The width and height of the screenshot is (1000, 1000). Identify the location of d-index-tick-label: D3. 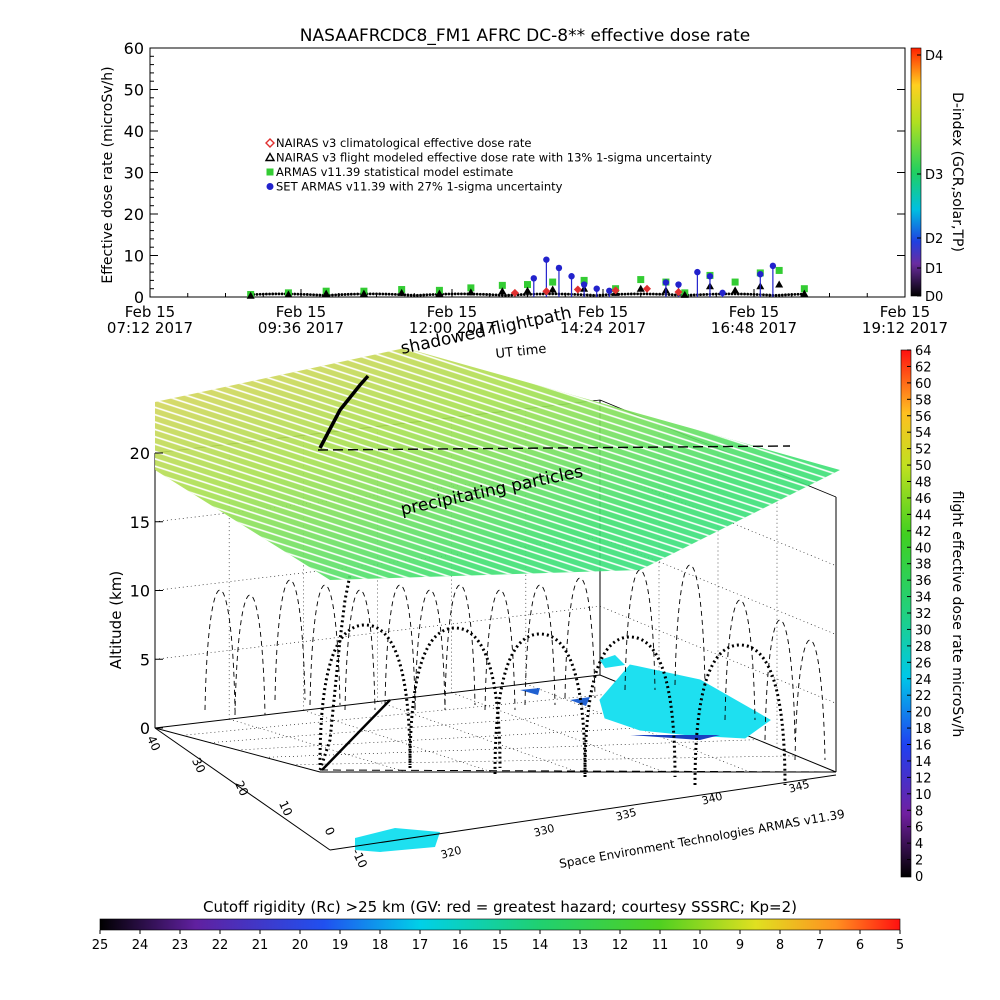
(934, 175).